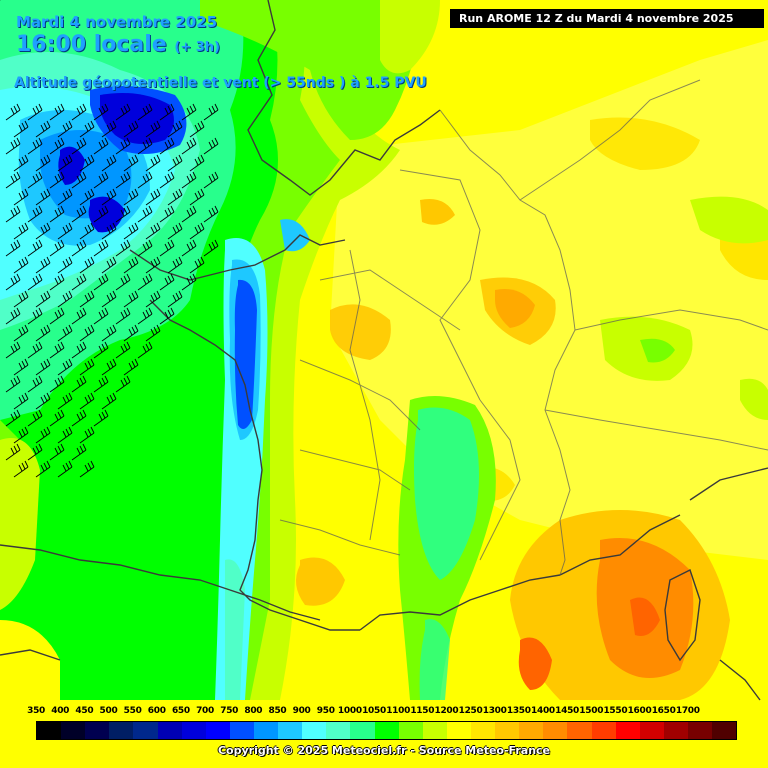 The height and width of the screenshot is (768, 768). I want to click on legend-label: 1450, so click(567, 711).